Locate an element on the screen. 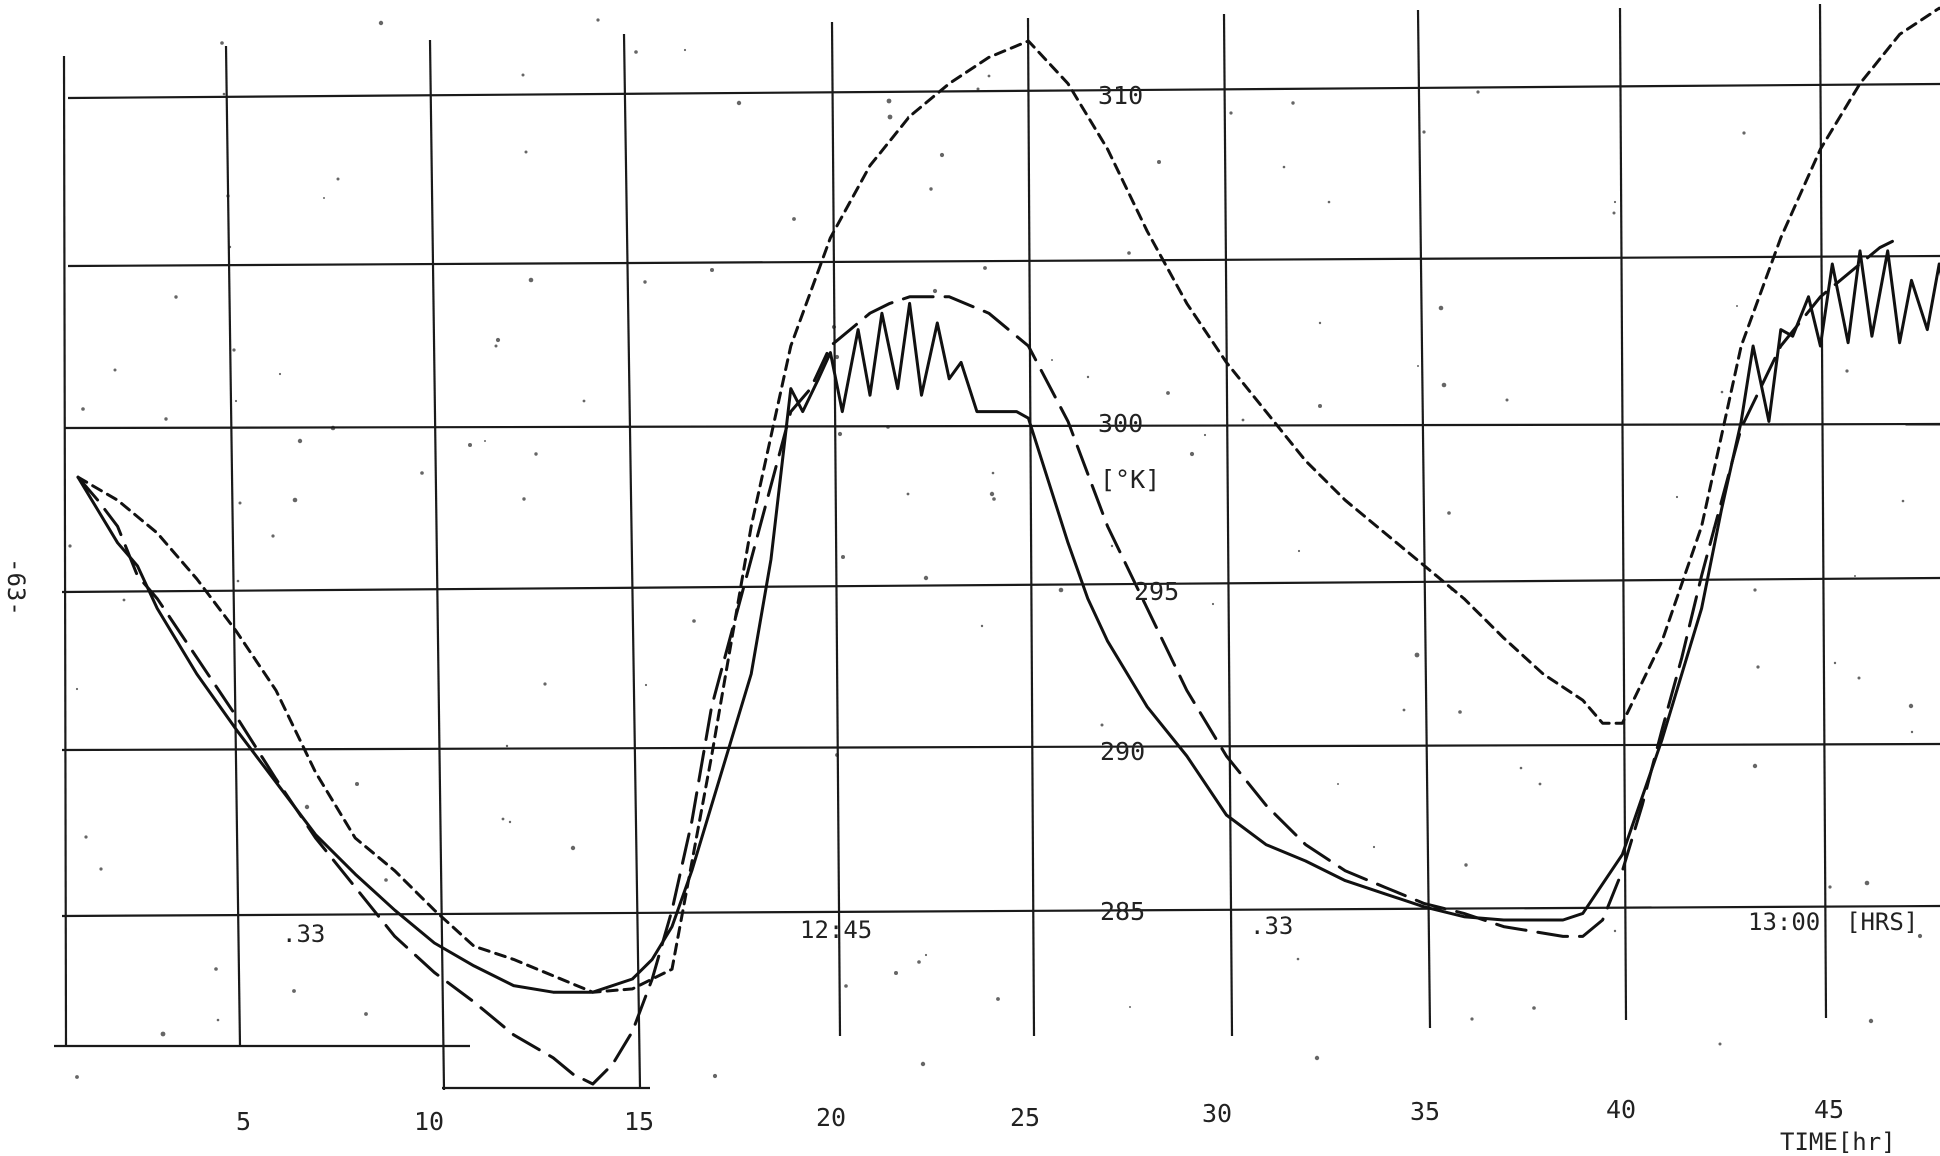 The height and width of the screenshot is (1156, 1940). y-tick-label: 285 is located at coordinates (1122, 911).